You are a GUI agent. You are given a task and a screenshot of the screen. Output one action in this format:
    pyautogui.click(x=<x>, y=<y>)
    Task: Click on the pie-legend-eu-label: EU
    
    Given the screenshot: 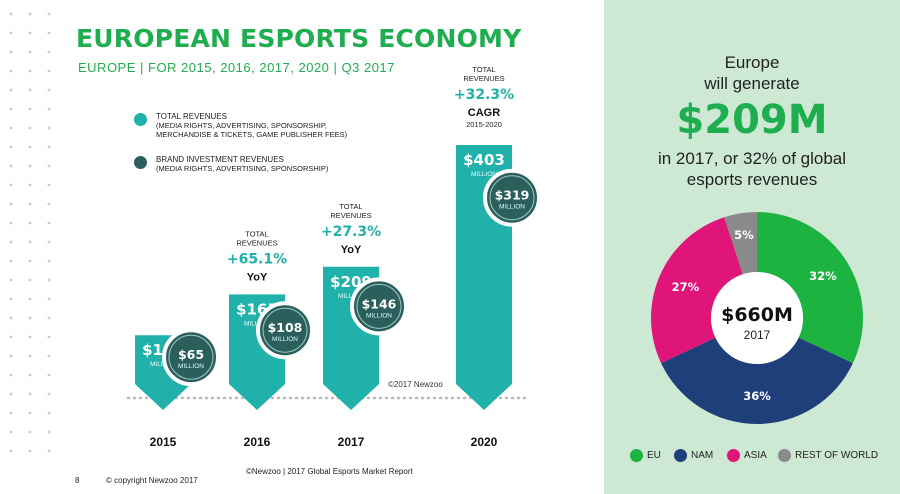 What is the action you would take?
    pyautogui.click(x=654, y=455)
    